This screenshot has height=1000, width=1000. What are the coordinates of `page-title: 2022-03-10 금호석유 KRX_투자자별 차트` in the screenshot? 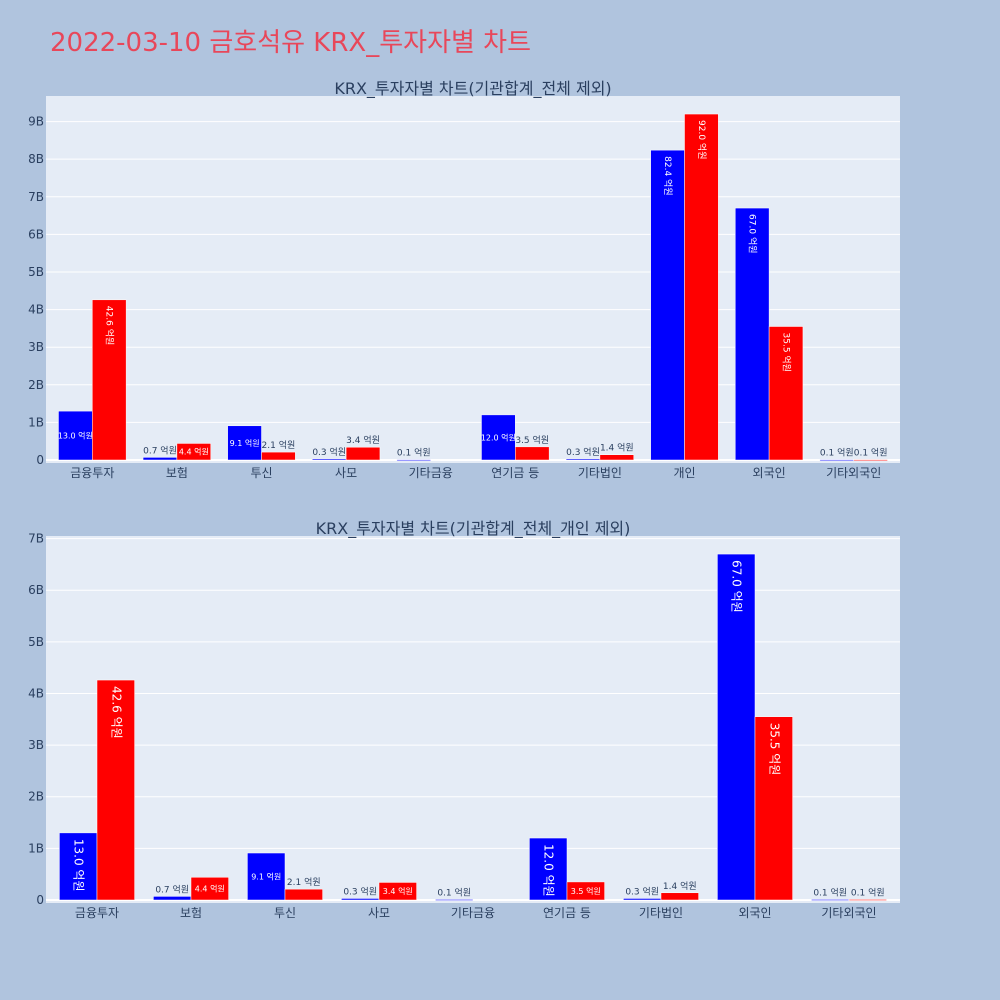 It's located at (291, 43).